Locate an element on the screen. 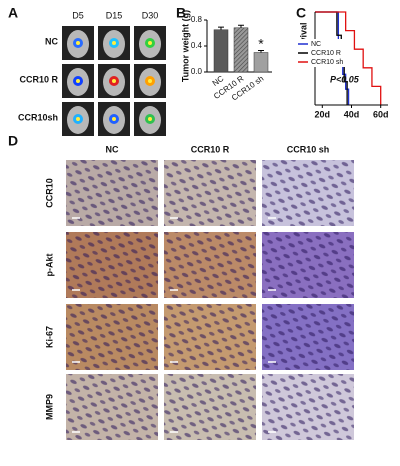 The width and height of the screenshot is (400, 466). panel-label: C is located at coordinates (301, 13).